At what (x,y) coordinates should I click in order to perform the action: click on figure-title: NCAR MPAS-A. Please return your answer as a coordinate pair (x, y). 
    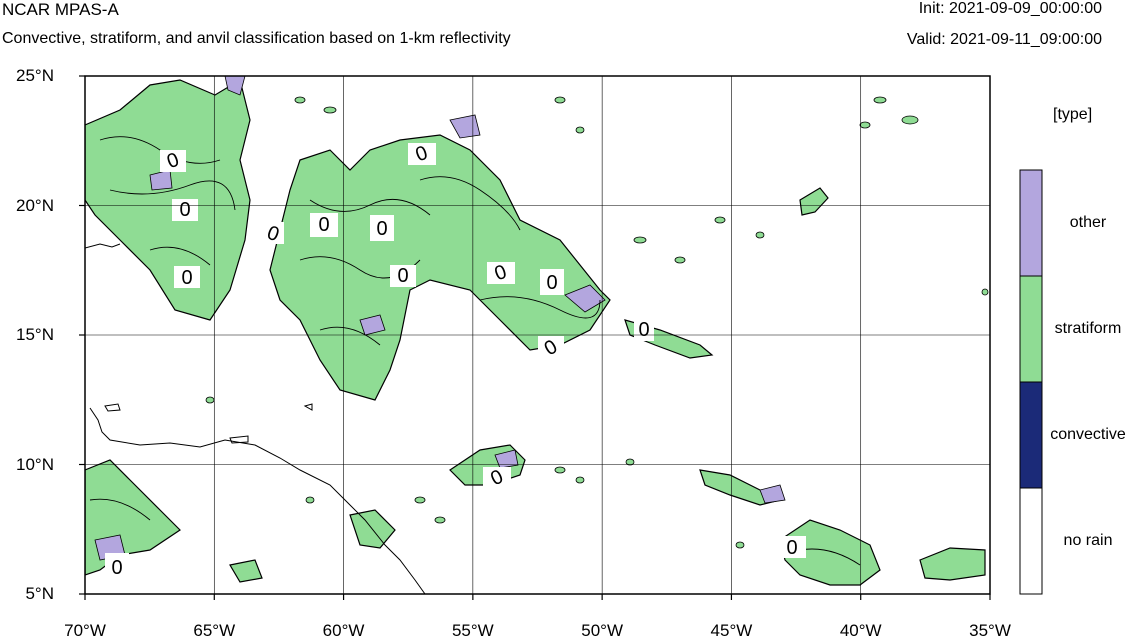
    Looking at the image, I should click on (60, 9).